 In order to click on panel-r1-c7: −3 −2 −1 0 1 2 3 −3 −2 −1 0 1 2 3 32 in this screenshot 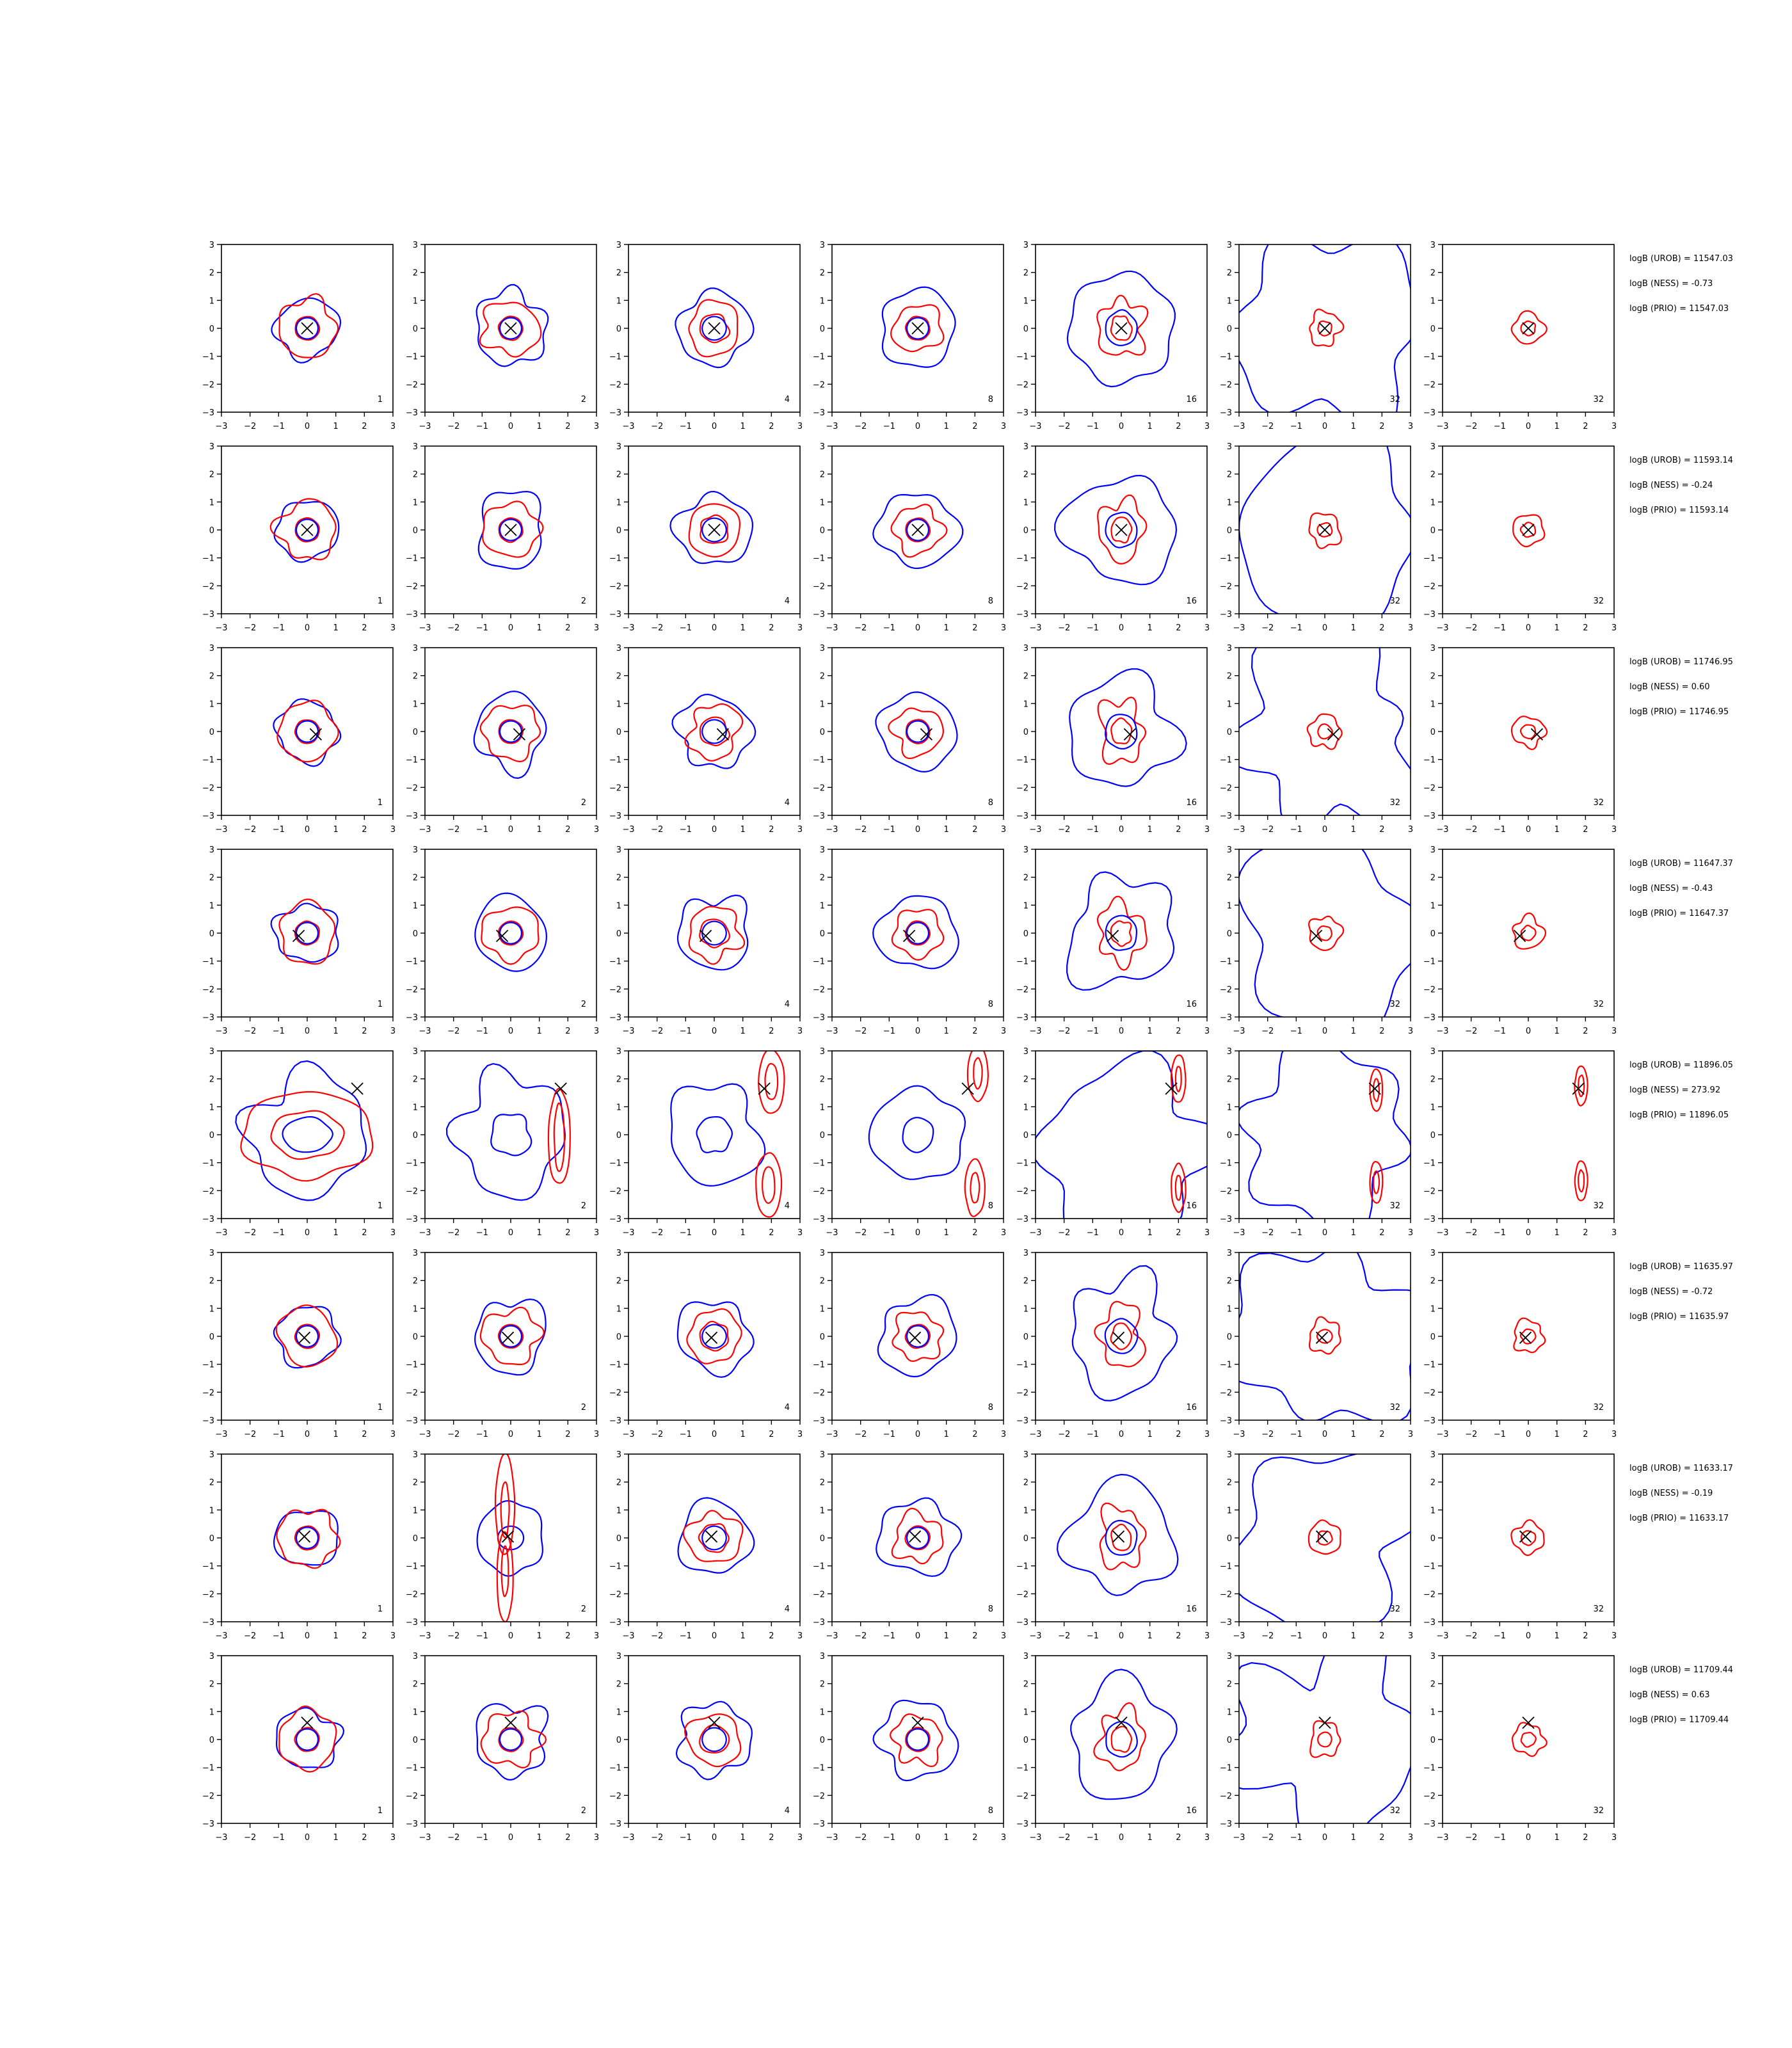, I will do `click(1520, 336)`.